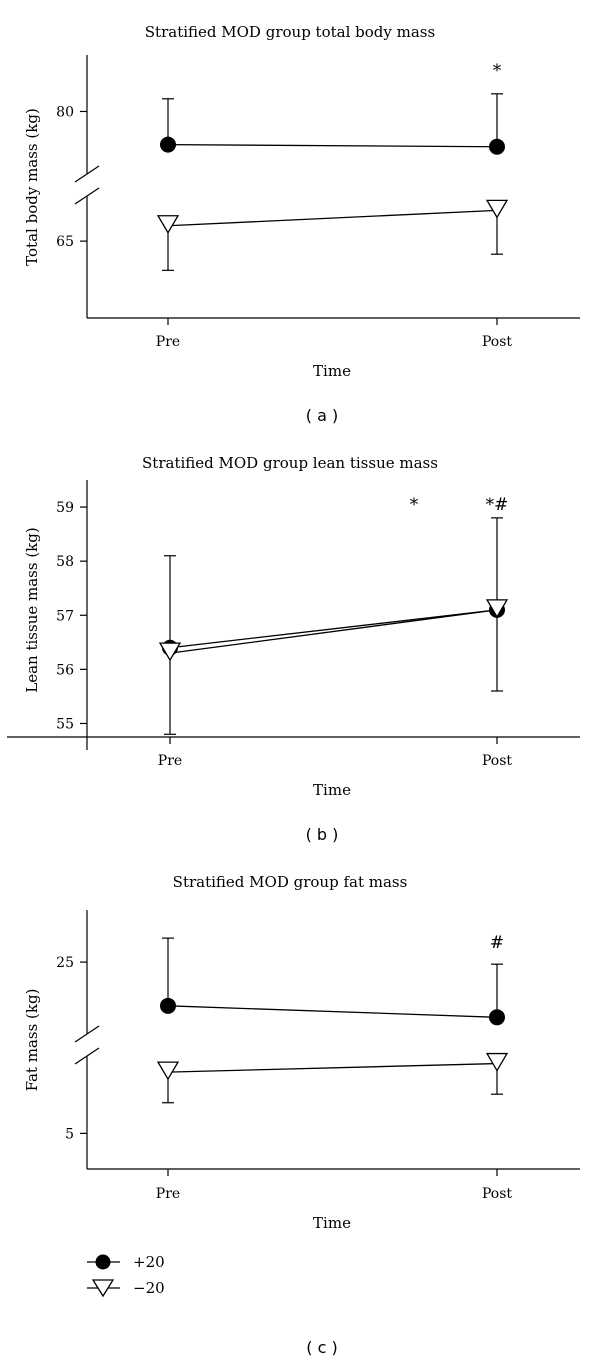 The image size is (600, 1362). What do you see at coordinates (65, 670) in the screenshot?
I see `y-tick-label: 56` at bounding box center [65, 670].